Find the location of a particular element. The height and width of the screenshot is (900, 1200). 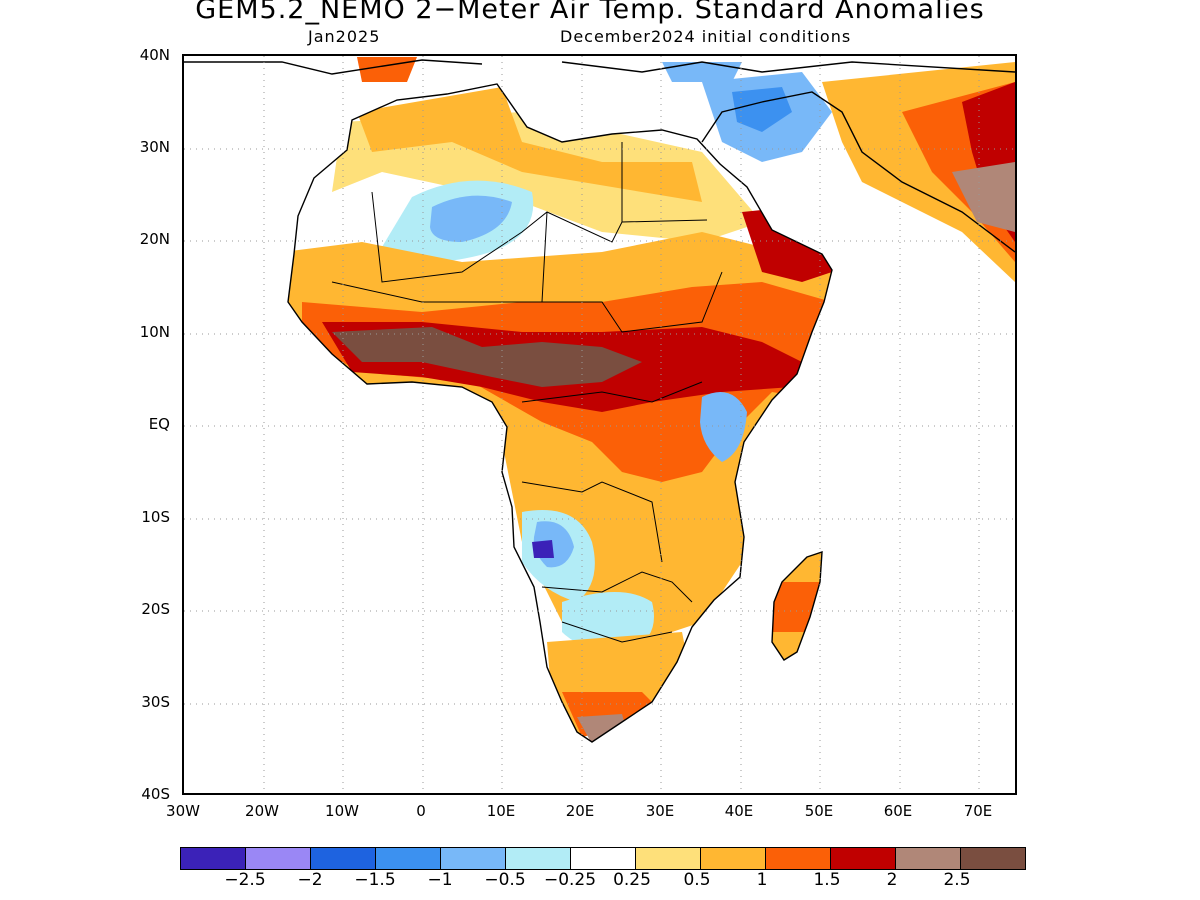

colorbar-label: 0.25 is located at coordinates (632, 880).